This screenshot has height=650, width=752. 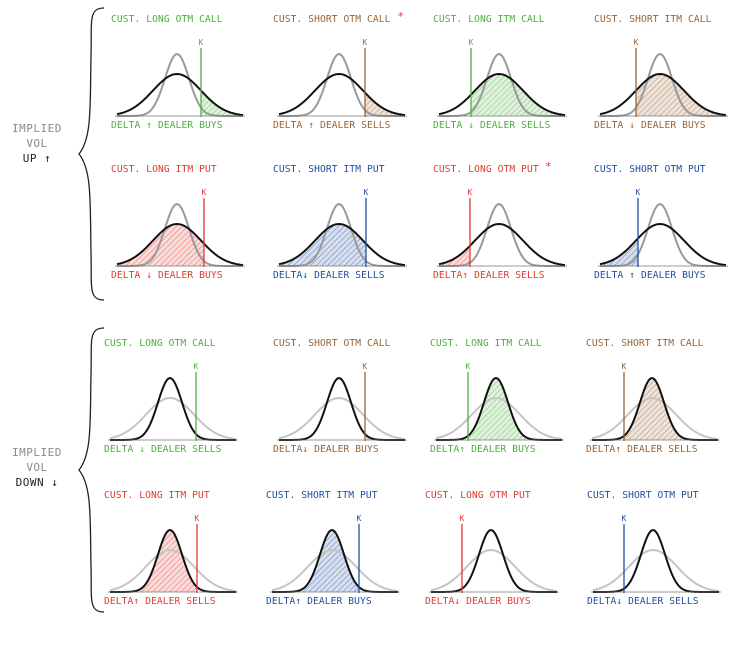 I want to click on section-2-label-line-2: VOL, so click(x=37, y=467).